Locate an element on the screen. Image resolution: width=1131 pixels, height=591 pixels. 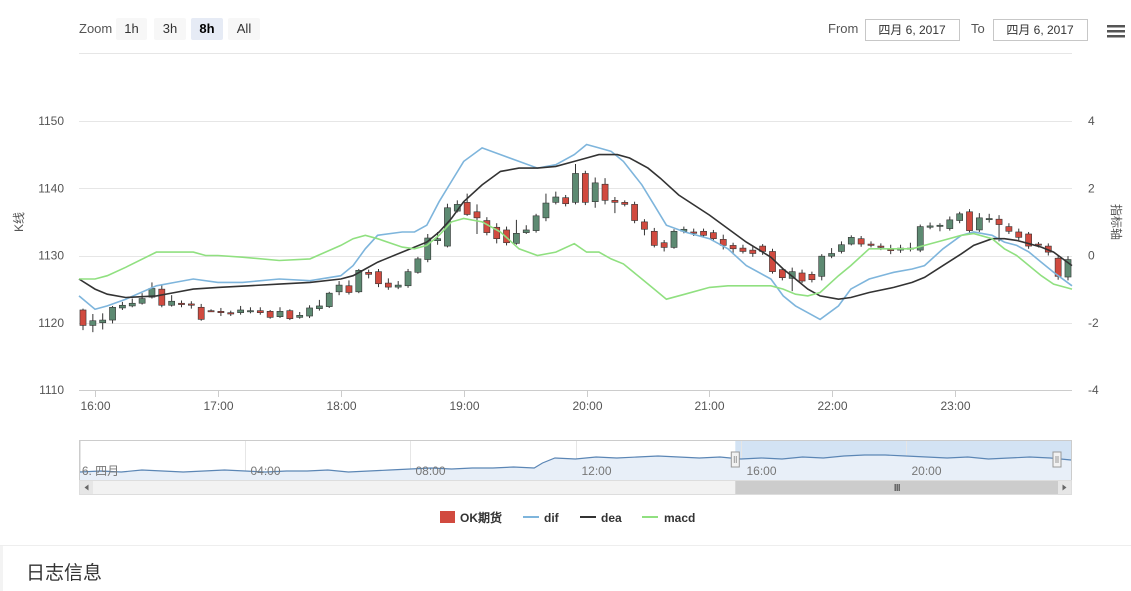
zoom-button-3h: 3h is located at coordinates (170, 29).